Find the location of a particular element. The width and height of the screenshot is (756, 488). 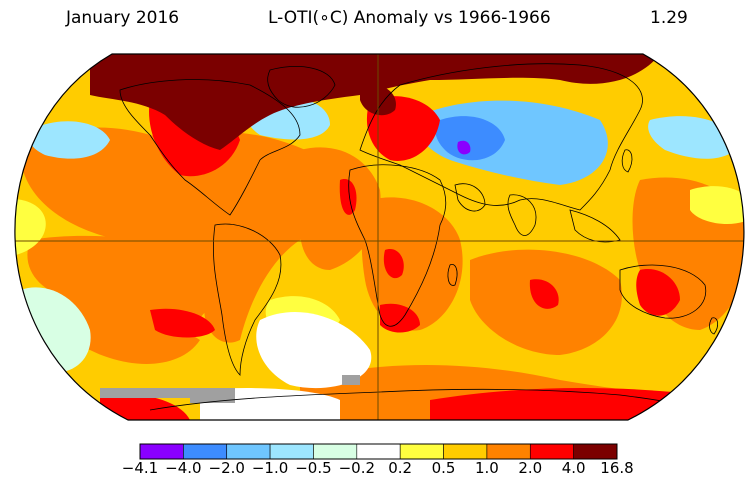

zone-red-indian-ocean is located at coordinates (544, 294).